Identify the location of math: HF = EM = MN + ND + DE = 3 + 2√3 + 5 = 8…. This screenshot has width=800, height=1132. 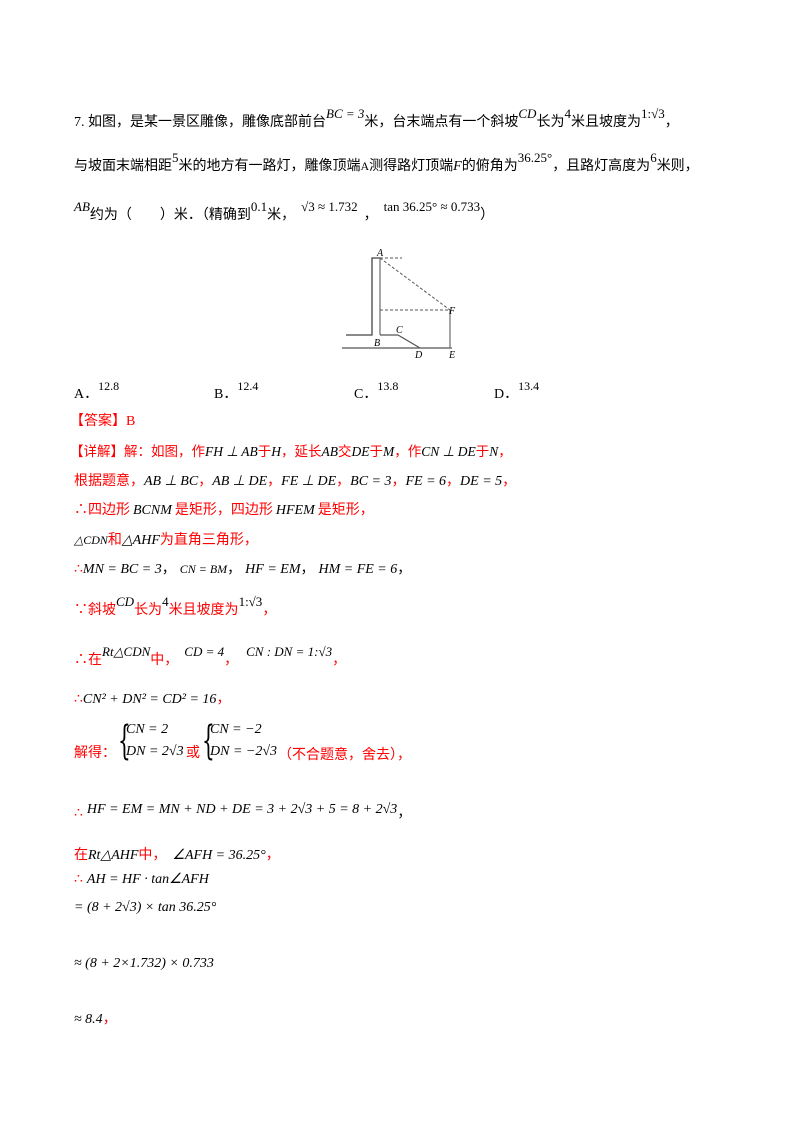
(242, 809).